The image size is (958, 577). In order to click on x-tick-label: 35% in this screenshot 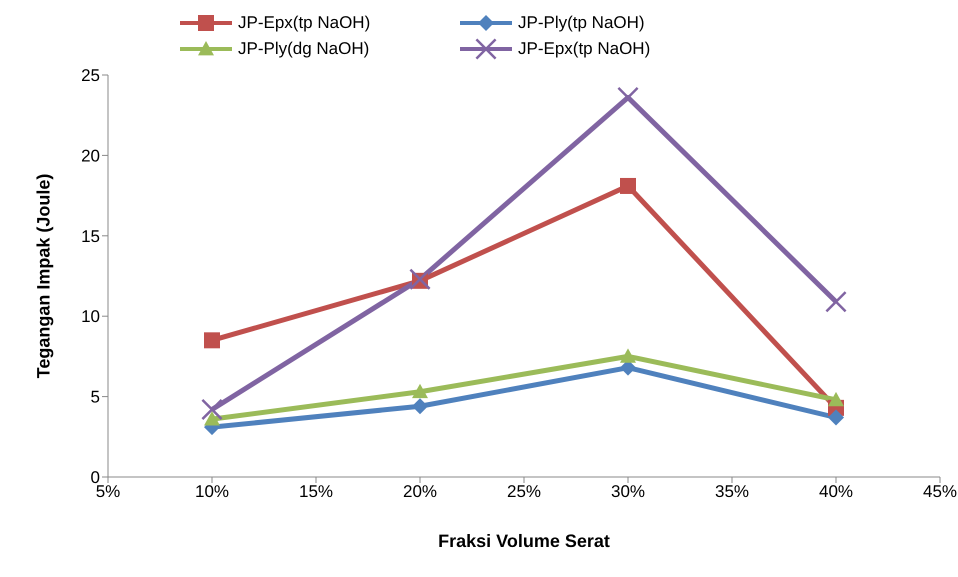, I will do `click(732, 492)`.